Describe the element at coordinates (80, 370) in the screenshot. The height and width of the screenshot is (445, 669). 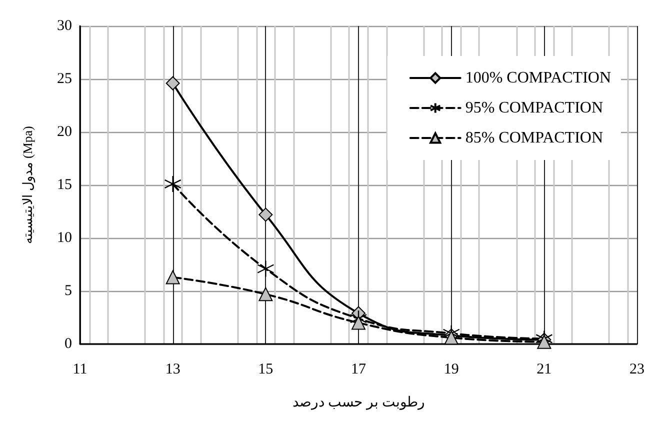
I see `x-tick-label: 11` at that location.